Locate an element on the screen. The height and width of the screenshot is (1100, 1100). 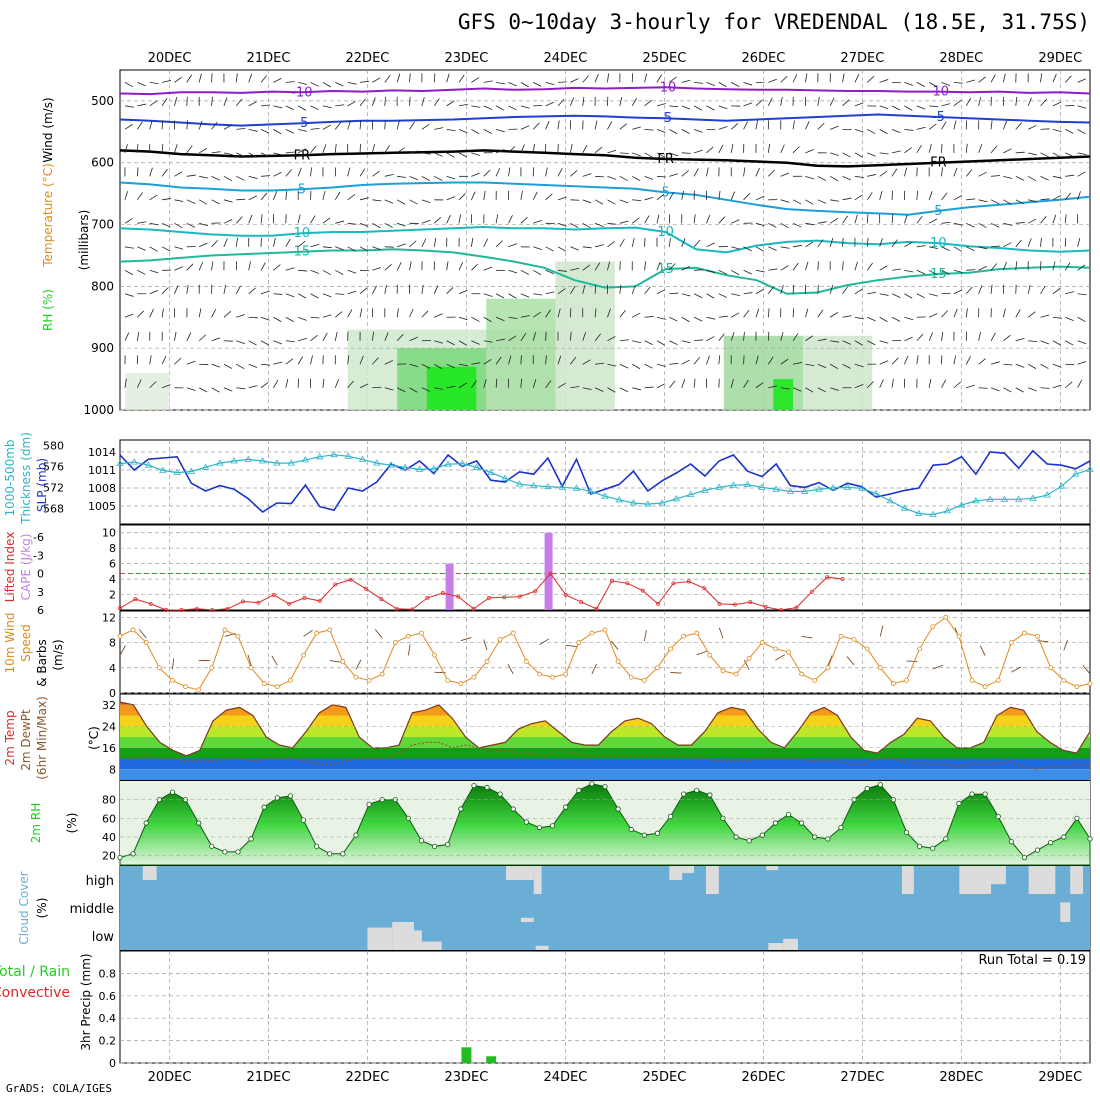
thickness-tick-label: 568 is located at coordinates (53, 508).